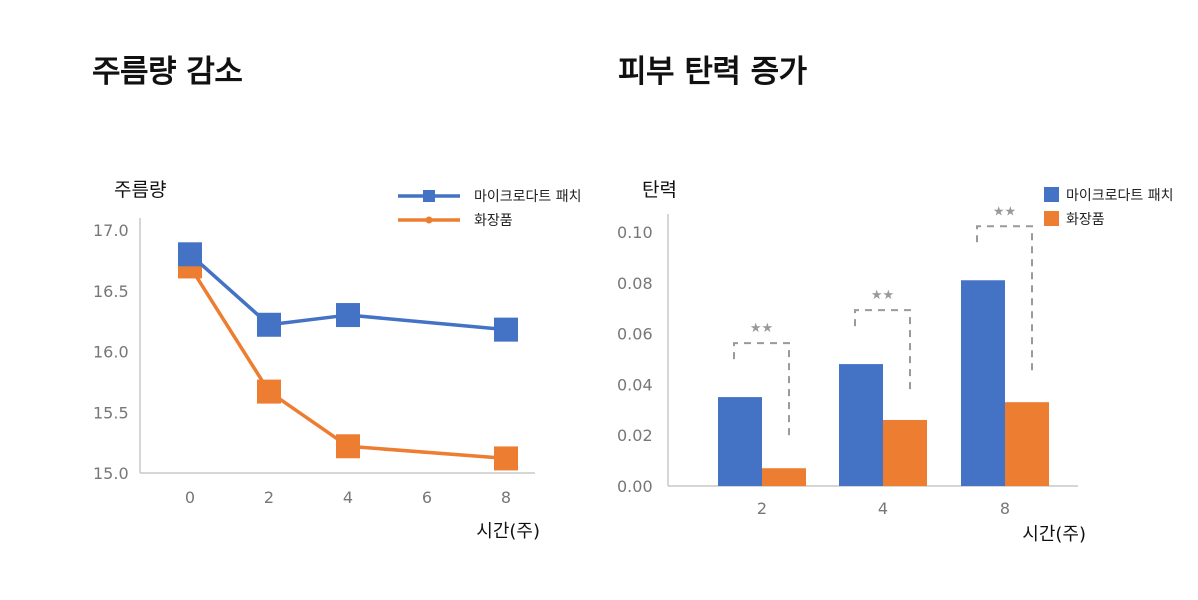 The image size is (1198, 600). Describe the element at coordinates (111, 412) in the screenshot. I see `line-y-tick-label: 15.5` at that location.